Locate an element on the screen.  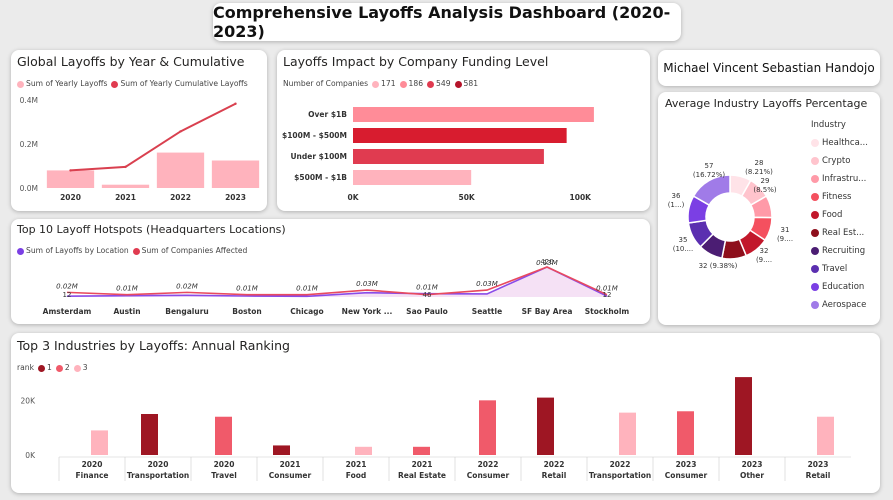
location-label: Boston is located at coordinates (246, 311).